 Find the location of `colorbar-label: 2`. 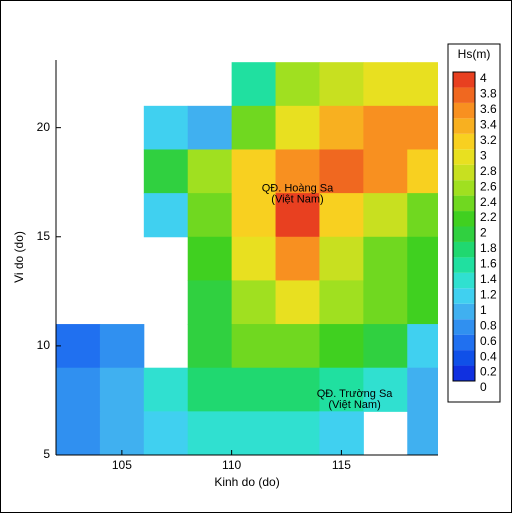

colorbar-label: 2 is located at coordinates (483, 233).